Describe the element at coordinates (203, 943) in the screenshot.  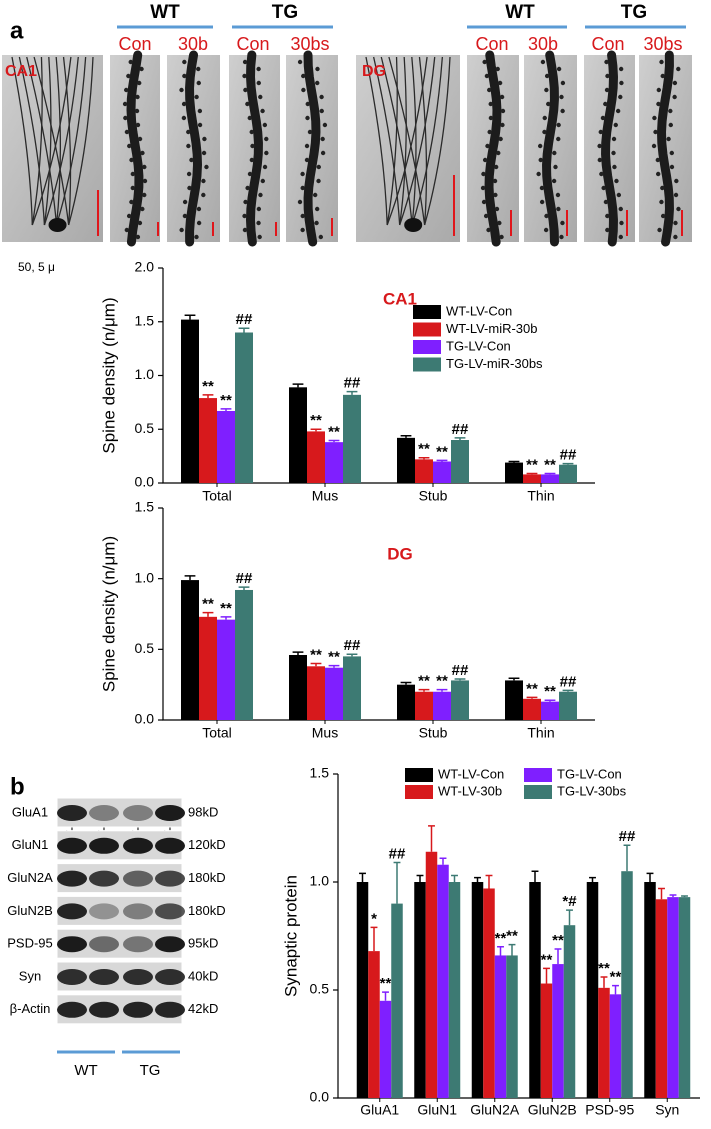
I see `size-label: 95kD` at that location.